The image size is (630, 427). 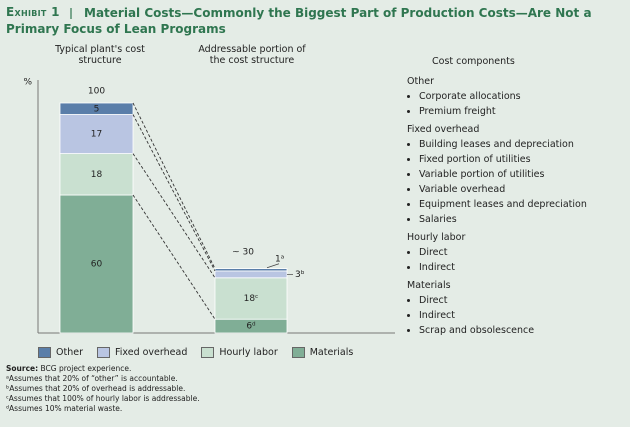 I want to click on footnote: ᵈAssumes 10% material waste., so click(x=64, y=408).